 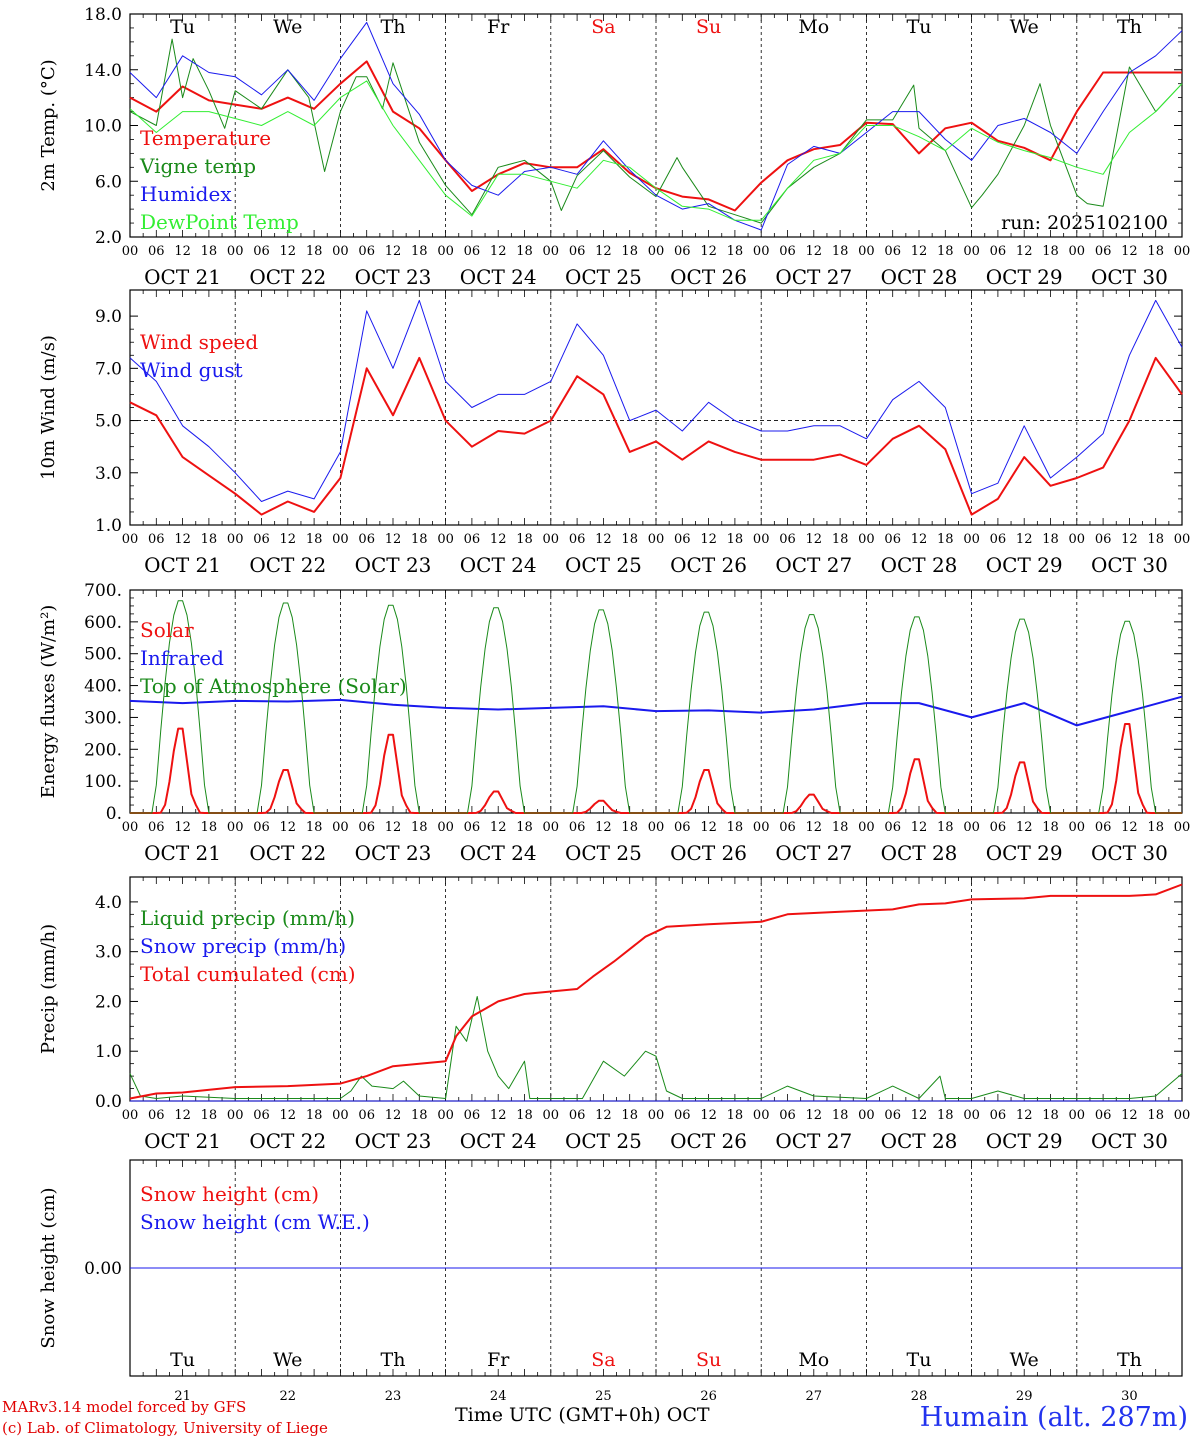 What do you see at coordinates (287, 27) in the screenshot?
I see `weekday-label: We` at bounding box center [287, 27].